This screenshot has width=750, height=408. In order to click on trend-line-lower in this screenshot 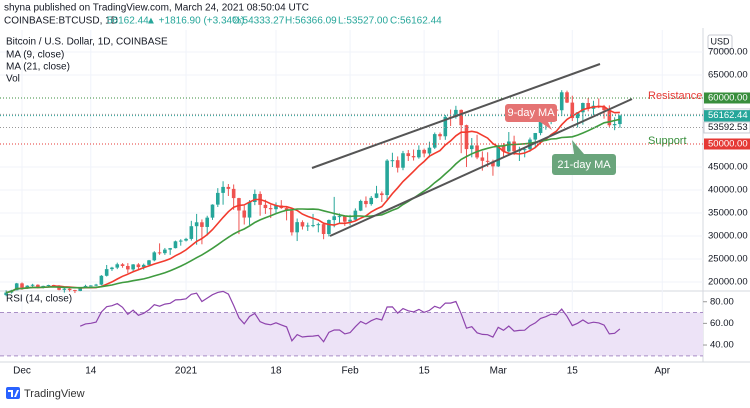, I will do `click(481, 167)`.